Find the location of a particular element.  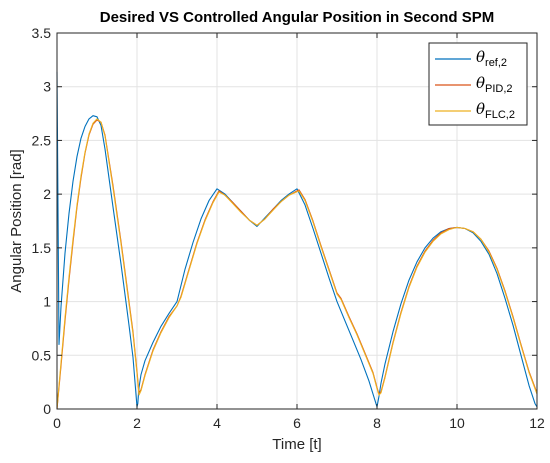

y-tick-label: 0 is located at coordinates (47, 409).